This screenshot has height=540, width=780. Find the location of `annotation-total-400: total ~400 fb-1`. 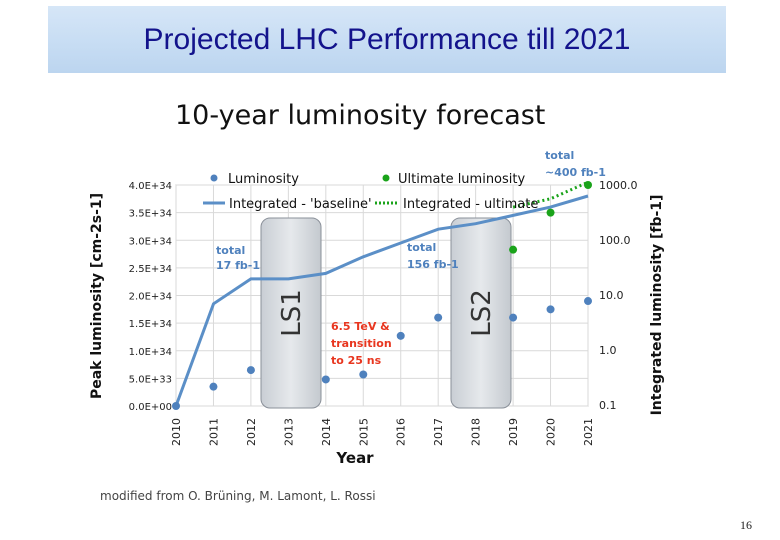

annotation-total-400: total ~400 fb-1 is located at coordinates (575, 164).